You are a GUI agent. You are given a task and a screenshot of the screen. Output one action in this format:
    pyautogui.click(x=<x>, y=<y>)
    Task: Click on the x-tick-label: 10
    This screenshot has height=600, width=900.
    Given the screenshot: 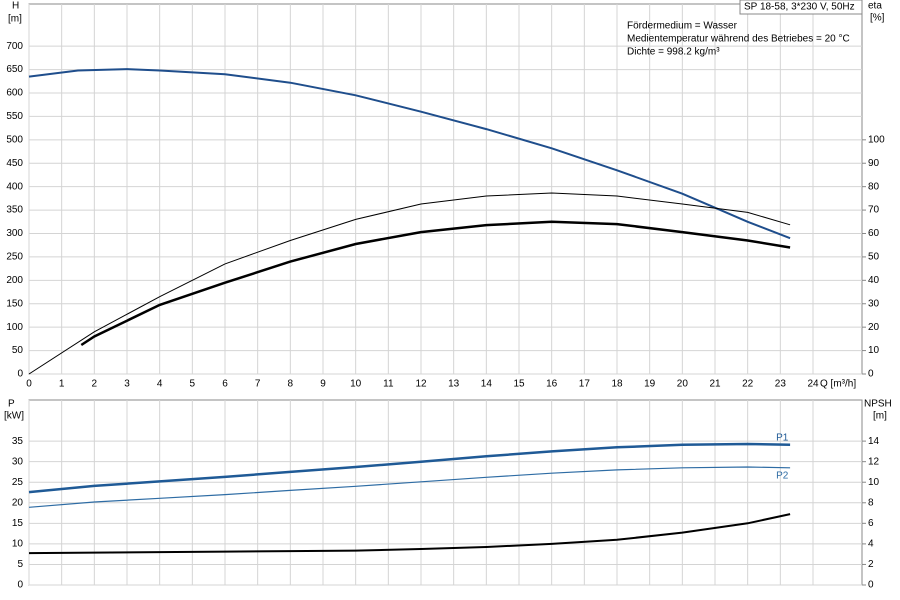 What is the action you would take?
    pyautogui.click(x=356, y=384)
    